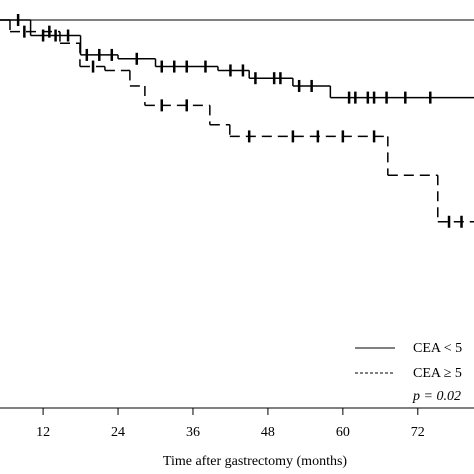 This screenshot has width=474, height=474. Describe the element at coordinates (437, 373) in the screenshot. I see `legend-label: CEA ≥ 5` at that location.